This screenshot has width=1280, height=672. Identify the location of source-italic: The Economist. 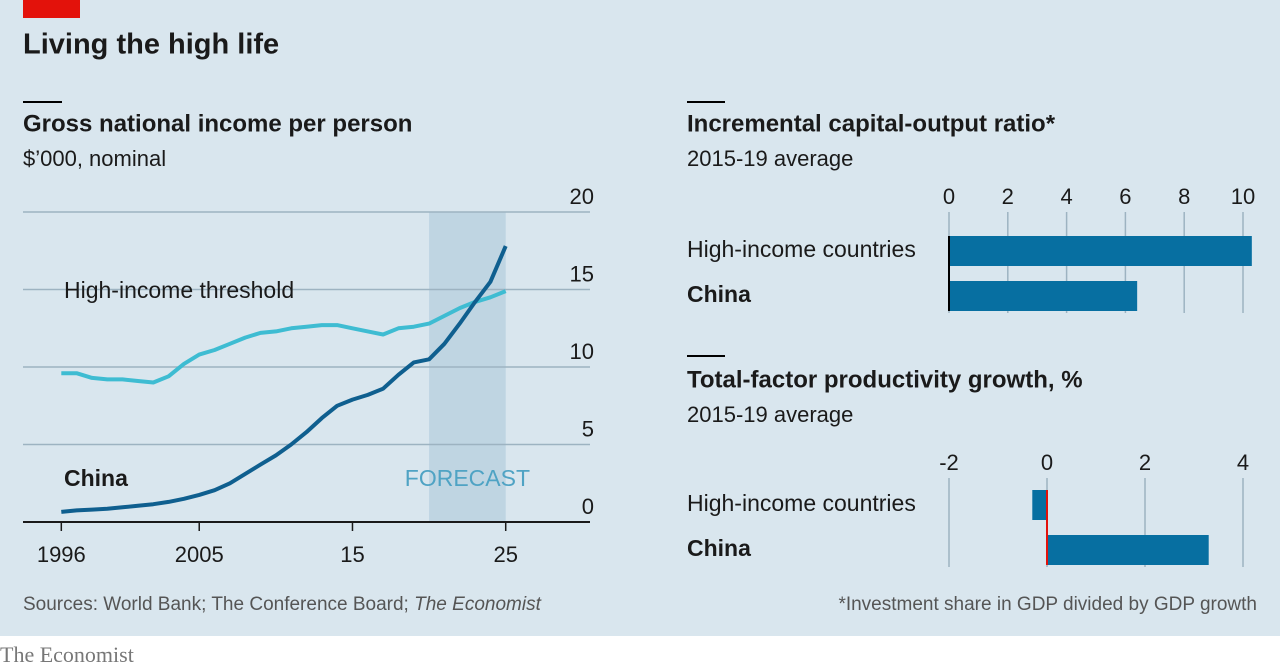
(477, 604).